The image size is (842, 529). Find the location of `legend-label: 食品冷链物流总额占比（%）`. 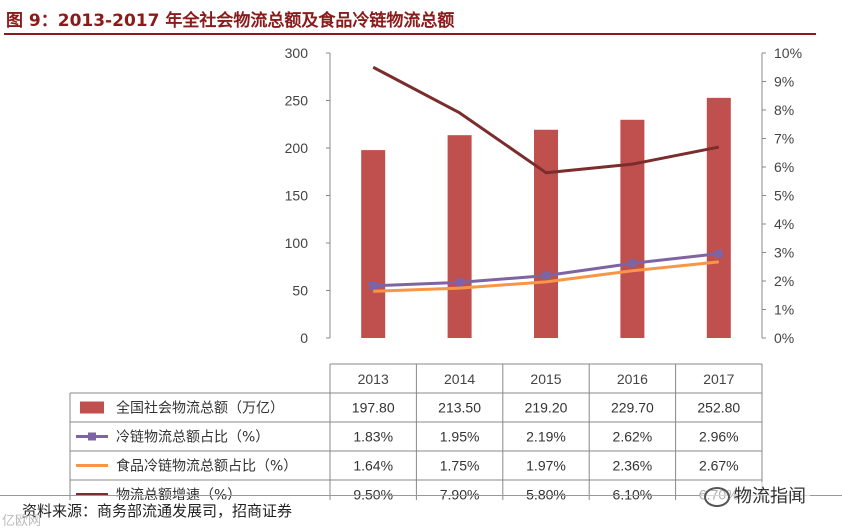

legend-label: 食品冷链物流总额占比（%） is located at coordinates (206, 466).